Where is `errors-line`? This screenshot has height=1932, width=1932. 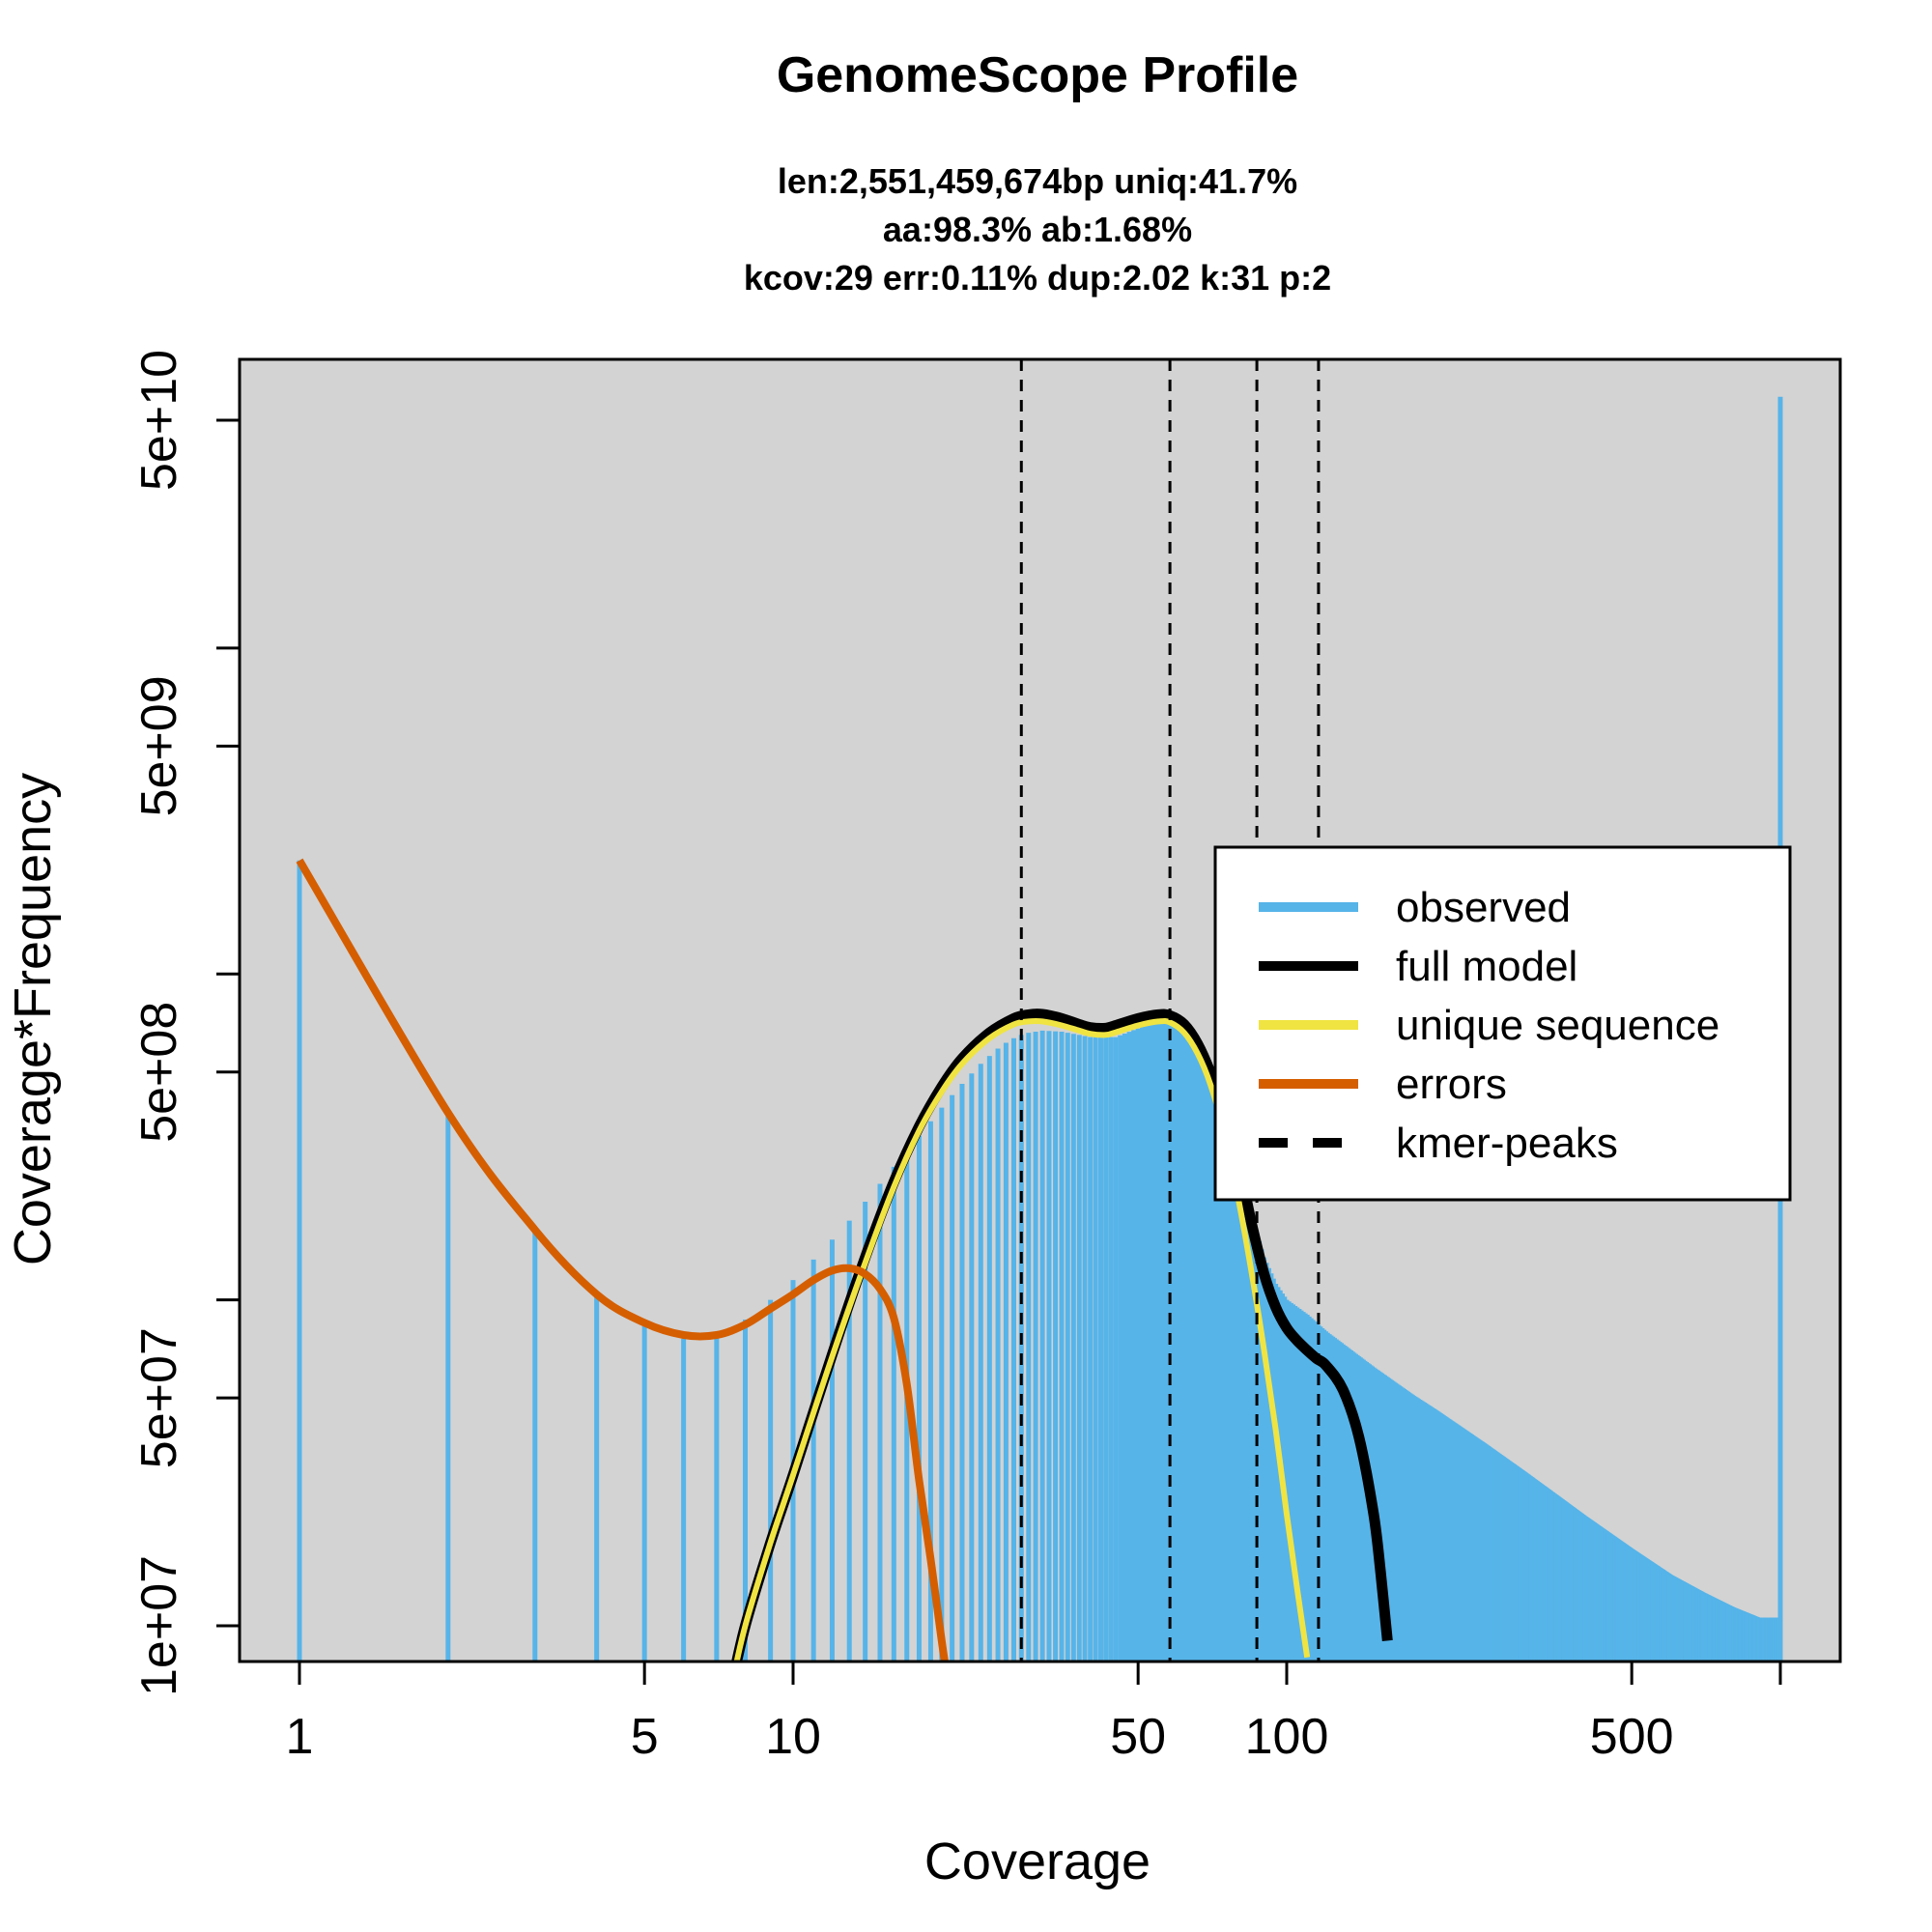
errors-line is located at coordinates (622, 1260).